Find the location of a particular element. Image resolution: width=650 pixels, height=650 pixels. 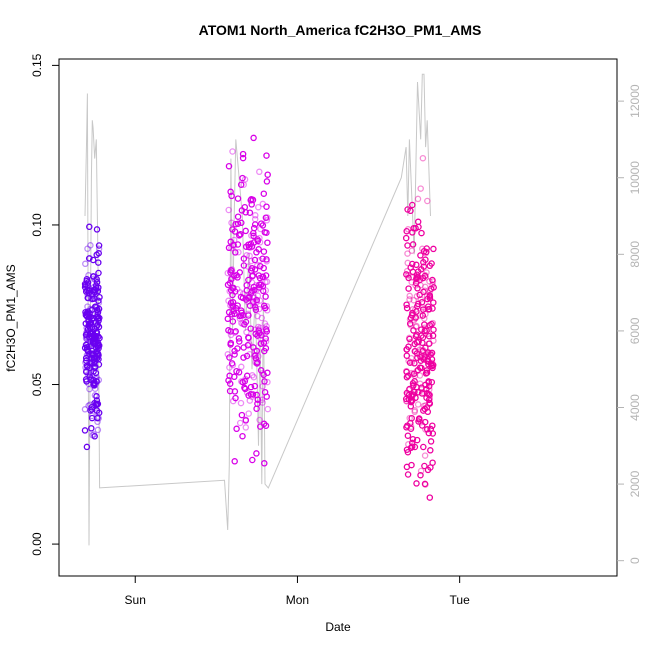

y-tick-label-2: 0.10 is located at coordinates (37, 225).